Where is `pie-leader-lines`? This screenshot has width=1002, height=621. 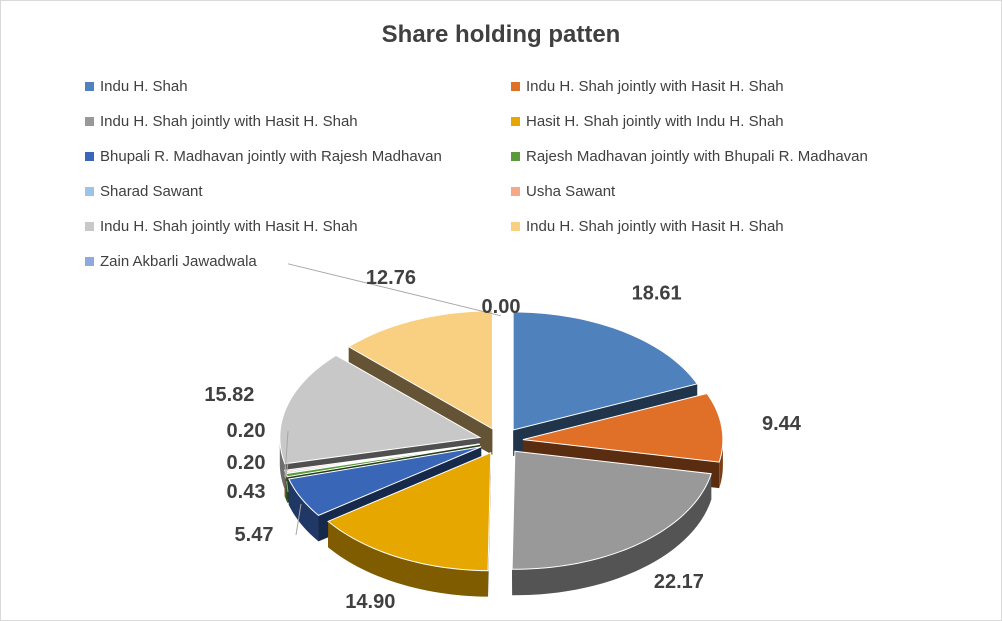
pie-leader-lines is located at coordinates (393, 399).